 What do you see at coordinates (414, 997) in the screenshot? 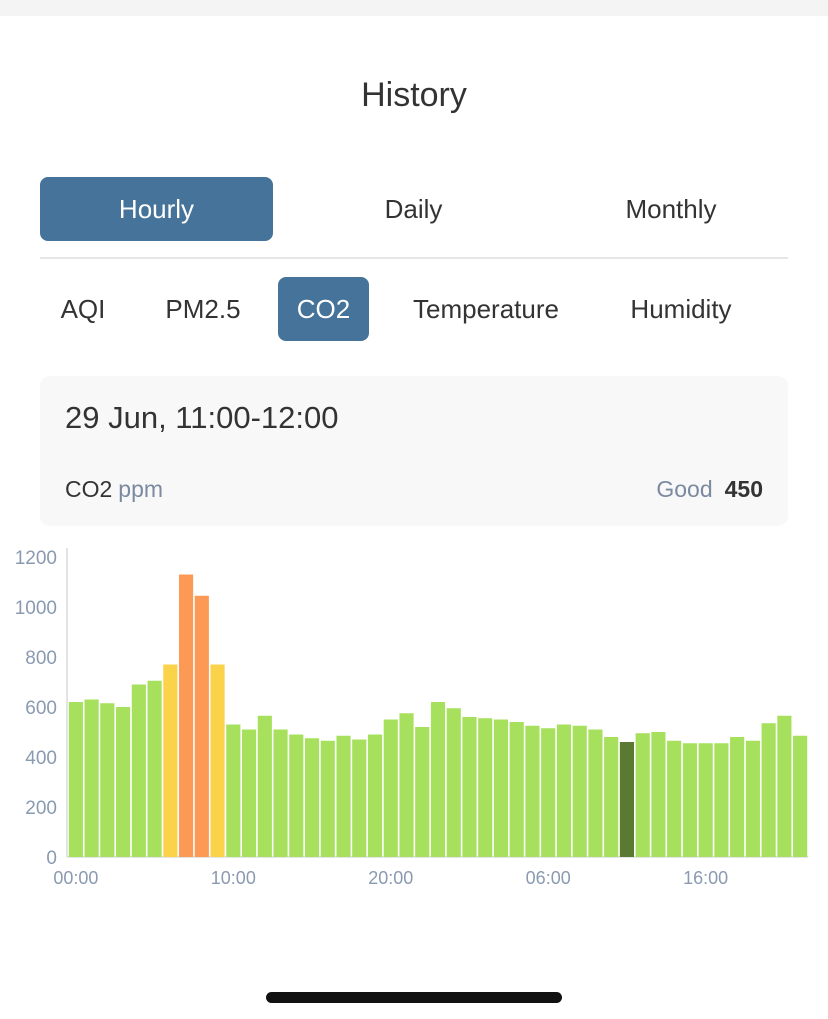
I see `home-indicator` at bounding box center [414, 997].